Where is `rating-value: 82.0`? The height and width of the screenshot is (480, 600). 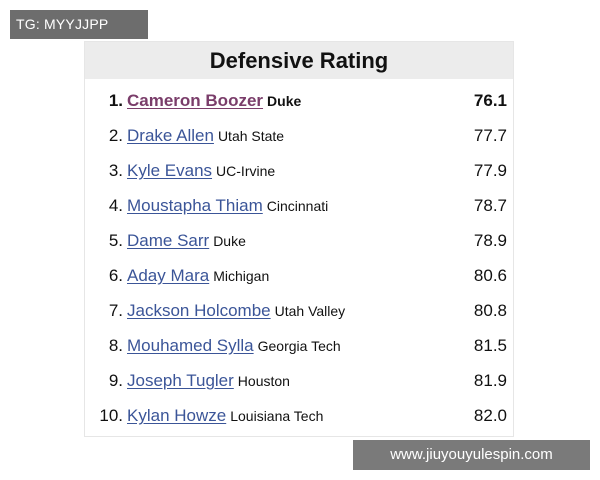
rating-value: 82.0 is located at coordinates (490, 415).